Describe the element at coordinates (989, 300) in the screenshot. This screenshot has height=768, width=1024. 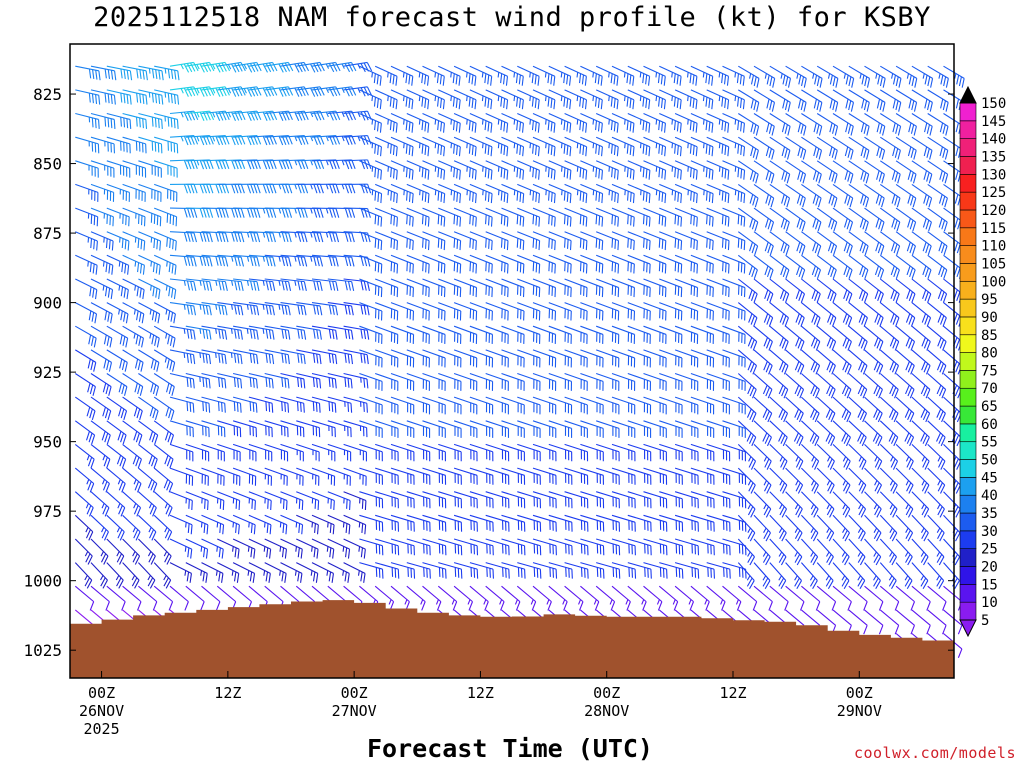
I see `colorbar-label: 95` at that location.